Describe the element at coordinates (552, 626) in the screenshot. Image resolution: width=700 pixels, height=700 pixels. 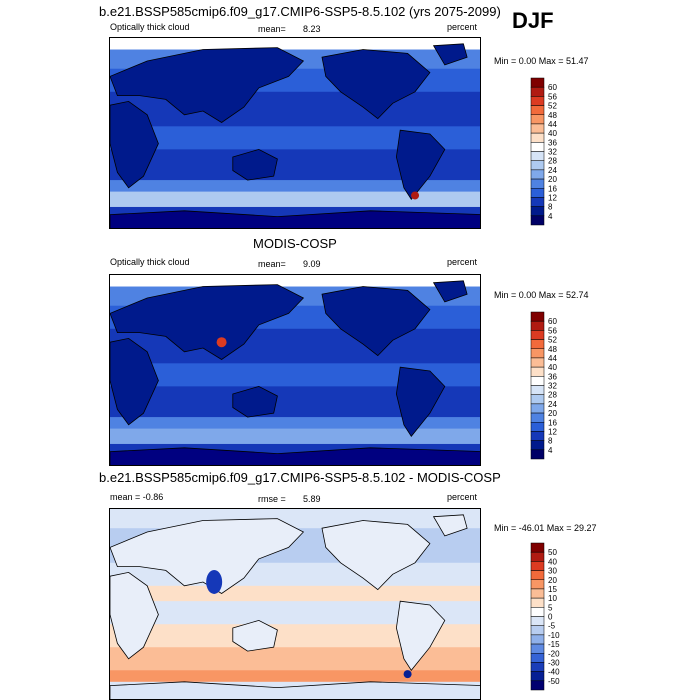
I see `colorbar-3-tick-label: -5` at that location.